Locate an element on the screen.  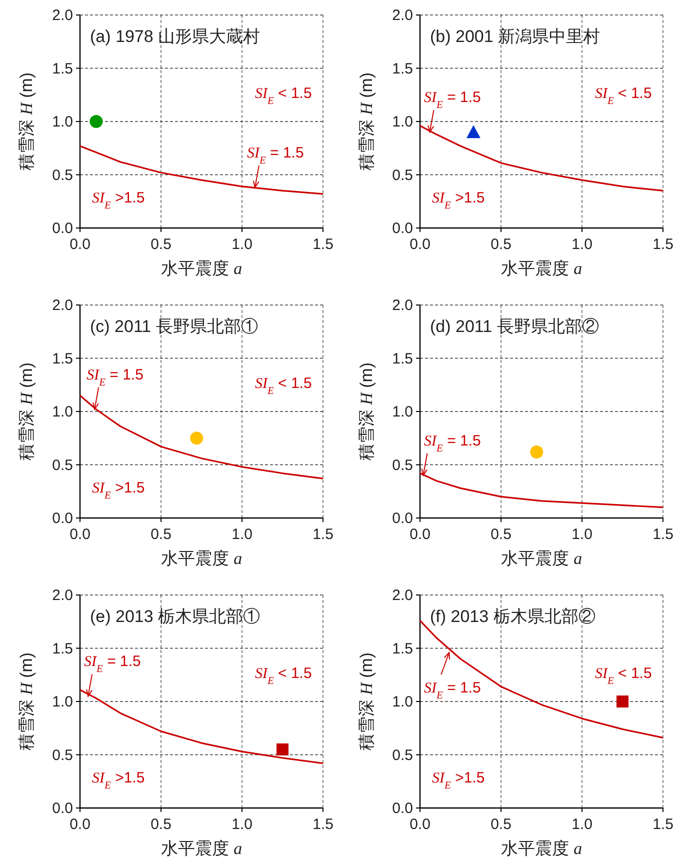
text: (d) 2011 長野県北部② is located at coordinates (514, 326).